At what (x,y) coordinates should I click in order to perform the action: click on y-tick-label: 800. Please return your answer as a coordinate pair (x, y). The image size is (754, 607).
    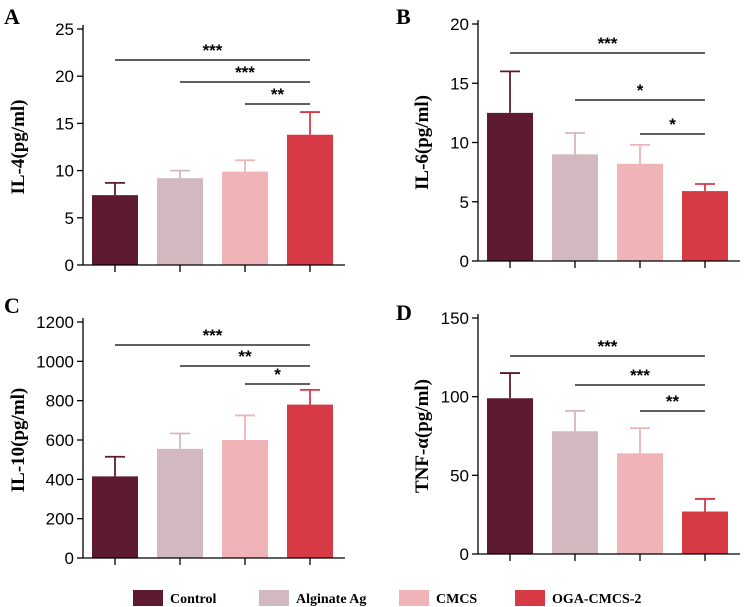
    Looking at the image, I should click on (60, 401).